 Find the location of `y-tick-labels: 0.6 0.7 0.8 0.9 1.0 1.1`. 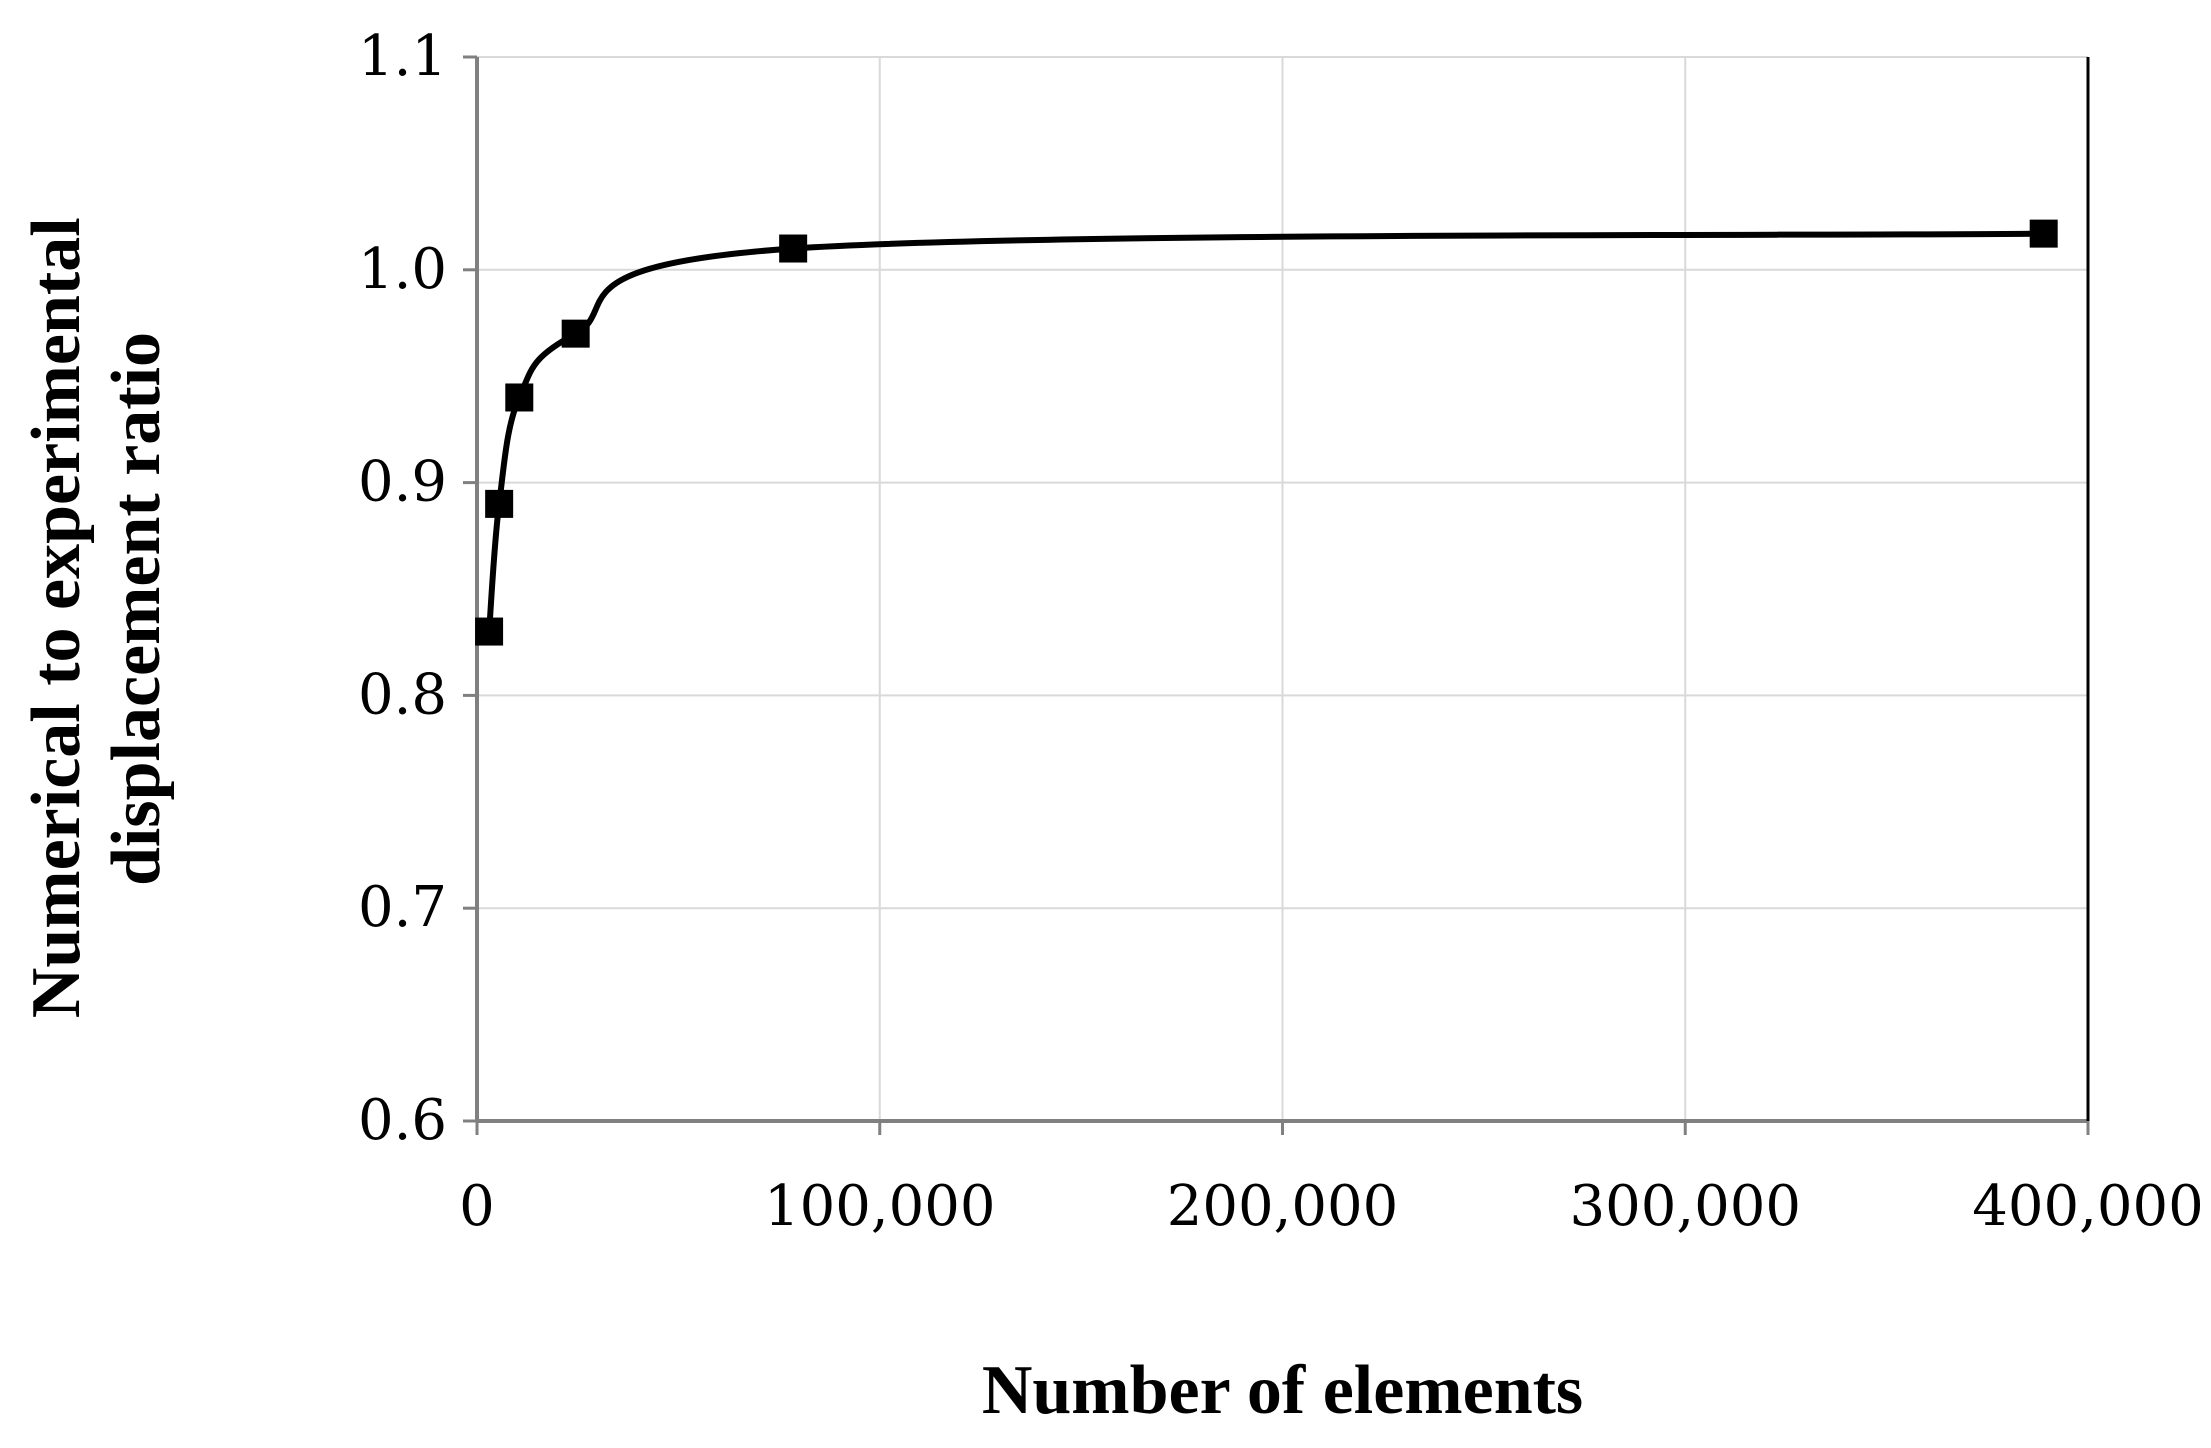

y-tick-labels: 0.6 0.7 0.8 0.9 1.0 1.1 is located at coordinates (402, 588).